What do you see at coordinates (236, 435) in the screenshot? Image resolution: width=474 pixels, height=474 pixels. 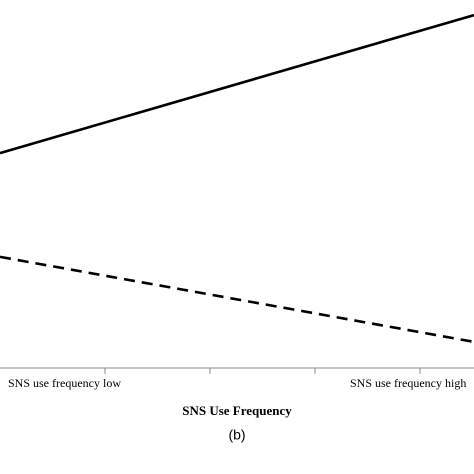 I see `caption: (b)` at bounding box center [236, 435].